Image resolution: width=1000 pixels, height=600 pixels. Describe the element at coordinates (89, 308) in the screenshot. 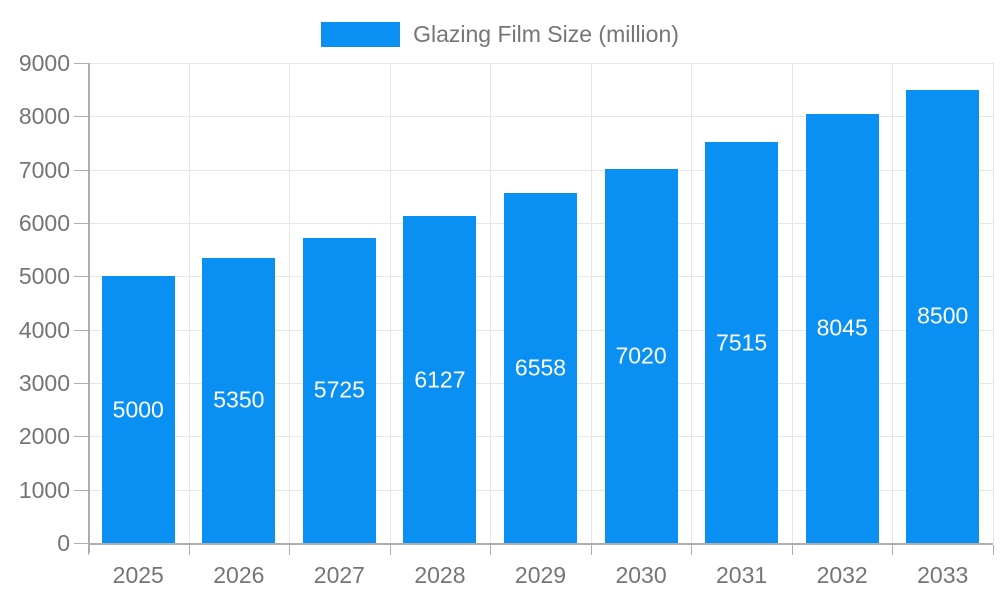

I see `y-axis-line` at that location.